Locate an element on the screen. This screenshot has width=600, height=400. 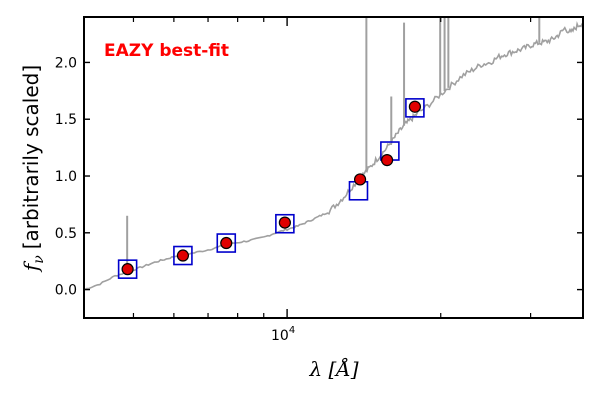
y-tick-label: 1.0 is located at coordinates (66, 177).